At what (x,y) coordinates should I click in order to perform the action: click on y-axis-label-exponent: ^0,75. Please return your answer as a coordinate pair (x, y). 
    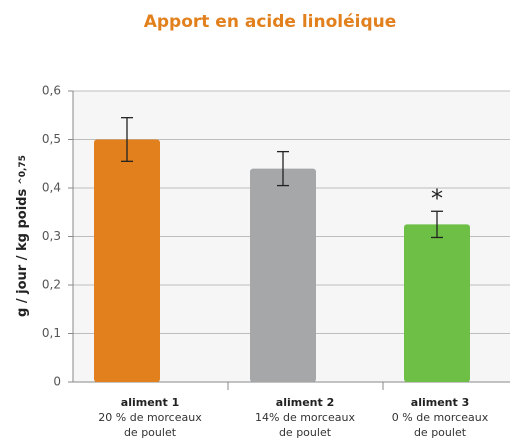
    Looking at the image, I should click on (23, 170).